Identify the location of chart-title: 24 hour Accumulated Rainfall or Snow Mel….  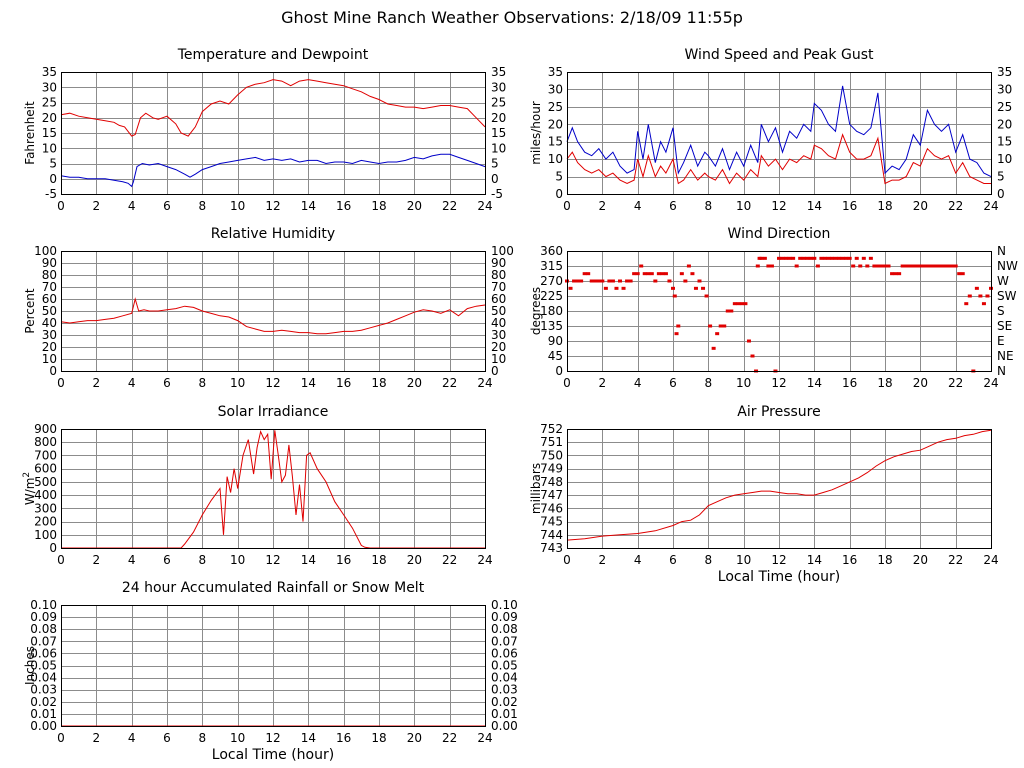
(273, 588).